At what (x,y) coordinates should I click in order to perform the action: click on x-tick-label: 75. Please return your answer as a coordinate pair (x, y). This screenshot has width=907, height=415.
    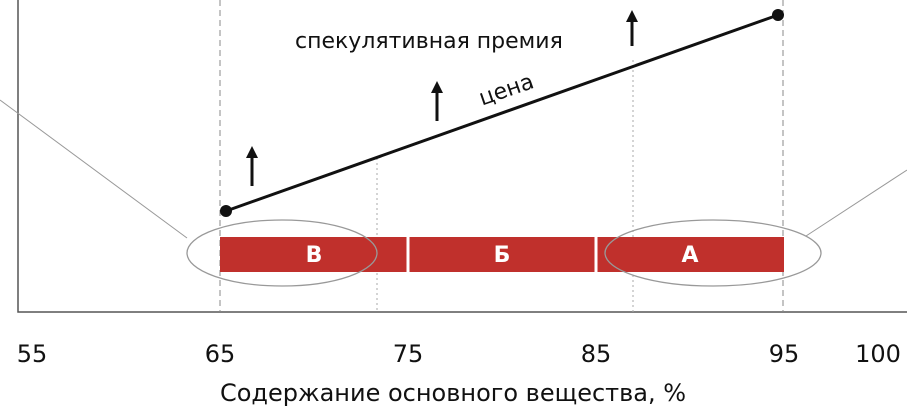
    Looking at the image, I should click on (408, 354).